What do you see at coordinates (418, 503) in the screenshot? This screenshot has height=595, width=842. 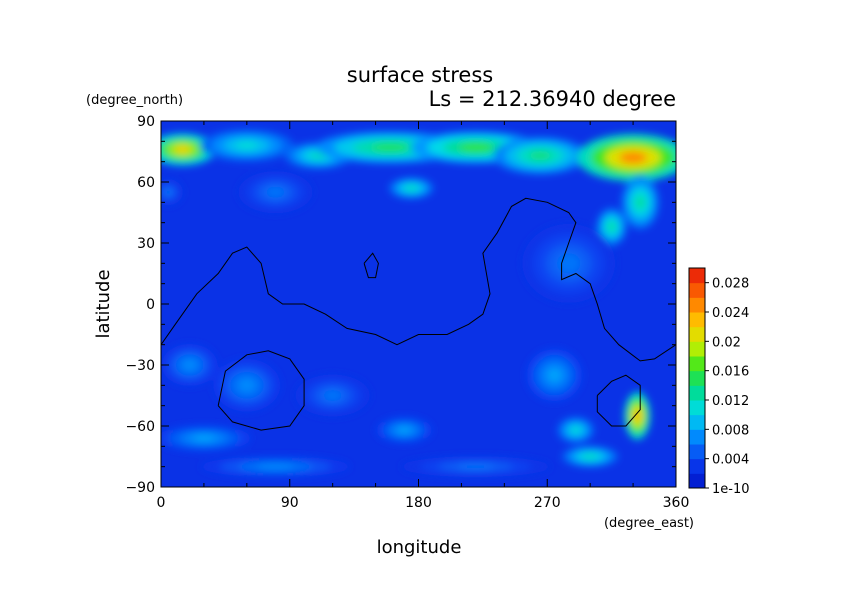 I see `x-tick-label: 180` at bounding box center [418, 503].